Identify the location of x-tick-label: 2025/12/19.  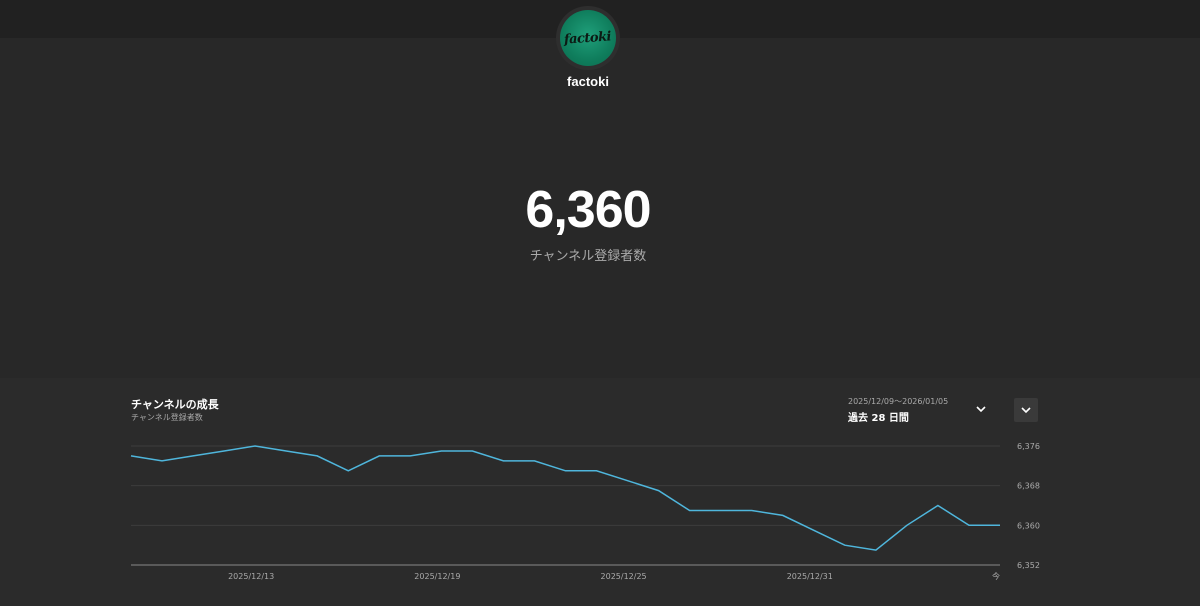
(437, 576).